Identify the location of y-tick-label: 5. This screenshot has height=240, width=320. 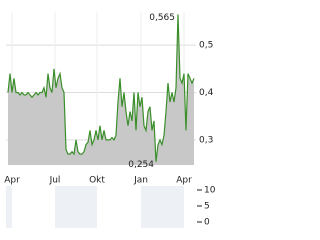
(207, 207).